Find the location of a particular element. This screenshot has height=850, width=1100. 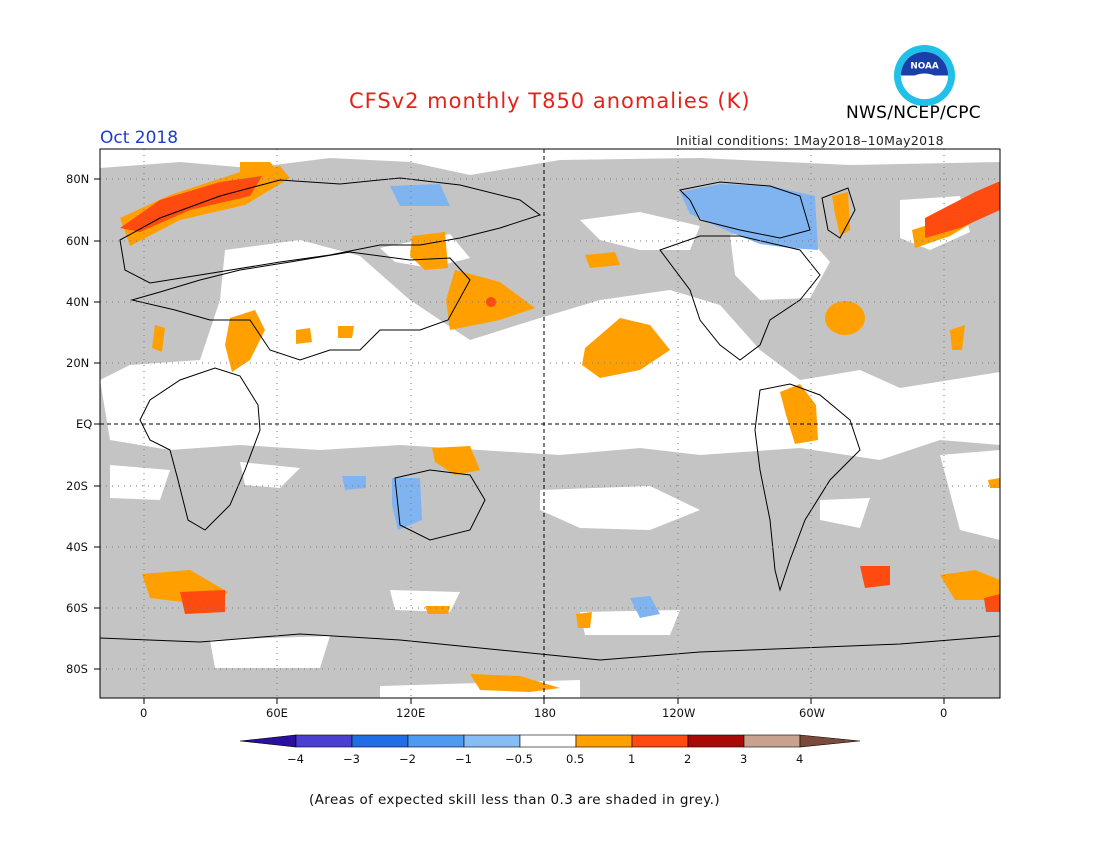

colorbar-tick: −1 is located at coordinates (463, 759).